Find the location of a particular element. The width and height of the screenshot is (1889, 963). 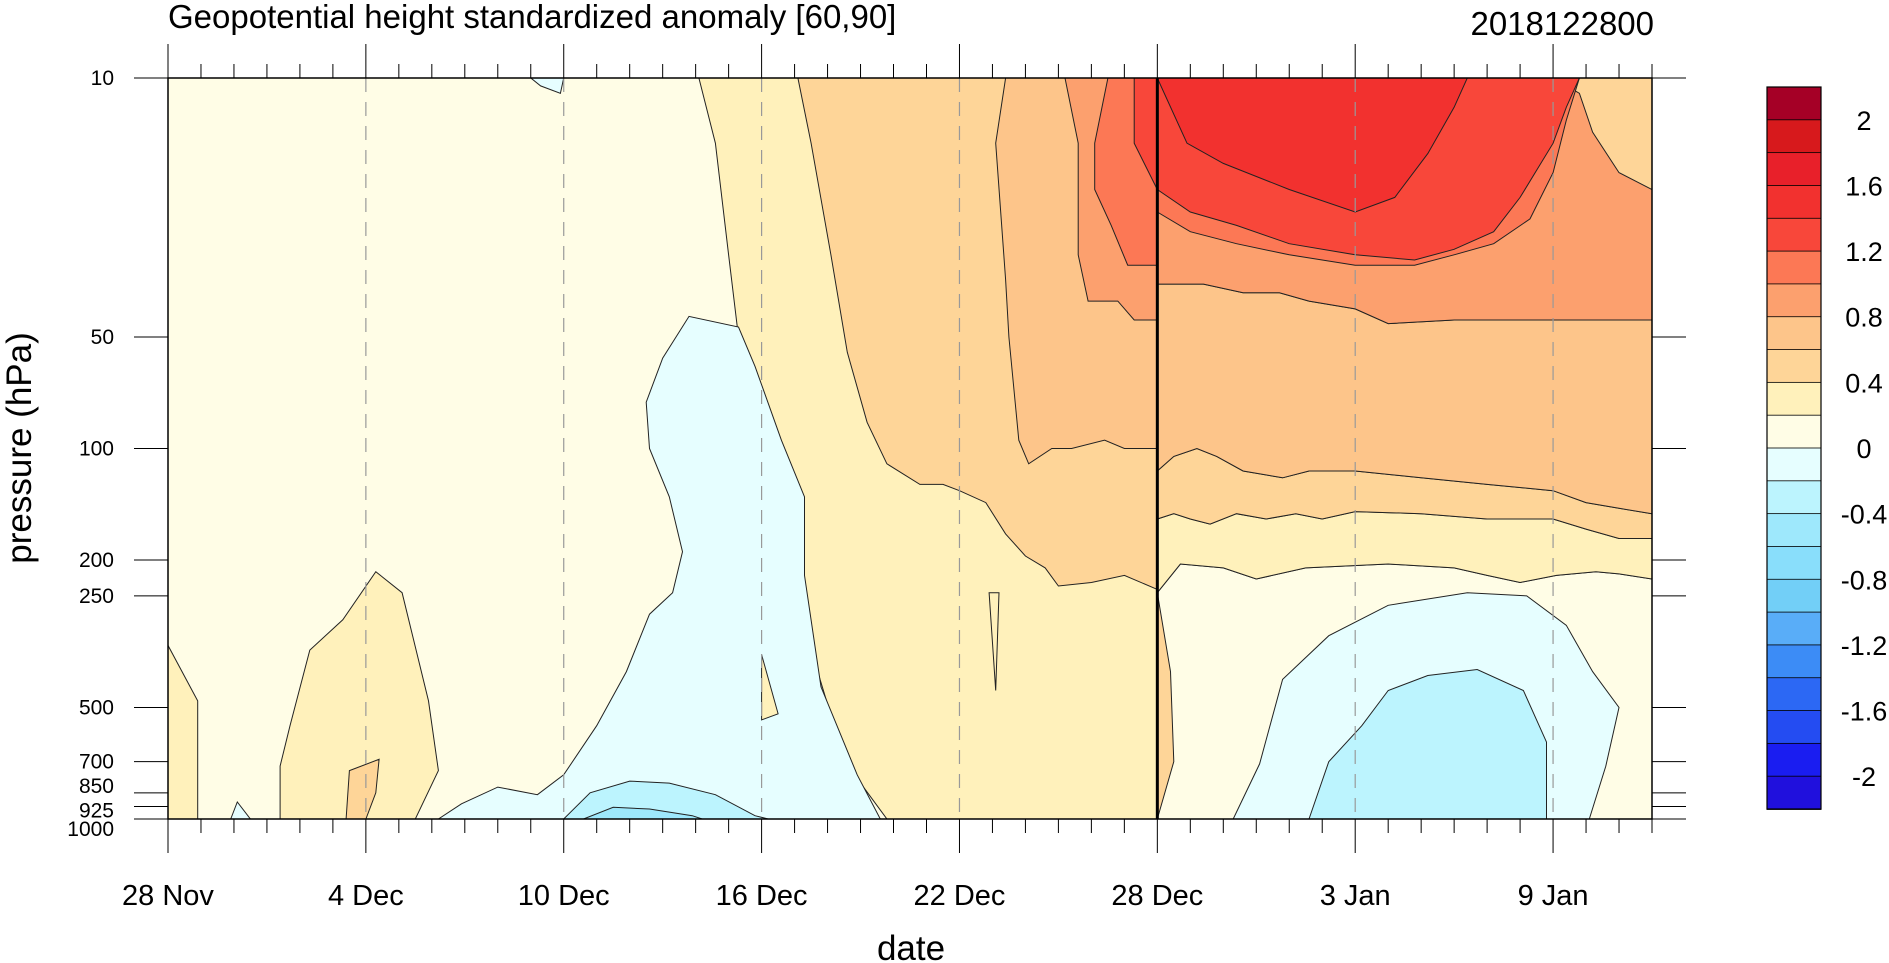

x-tick-label: 3 Jan is located at coordinates (1355, 896).